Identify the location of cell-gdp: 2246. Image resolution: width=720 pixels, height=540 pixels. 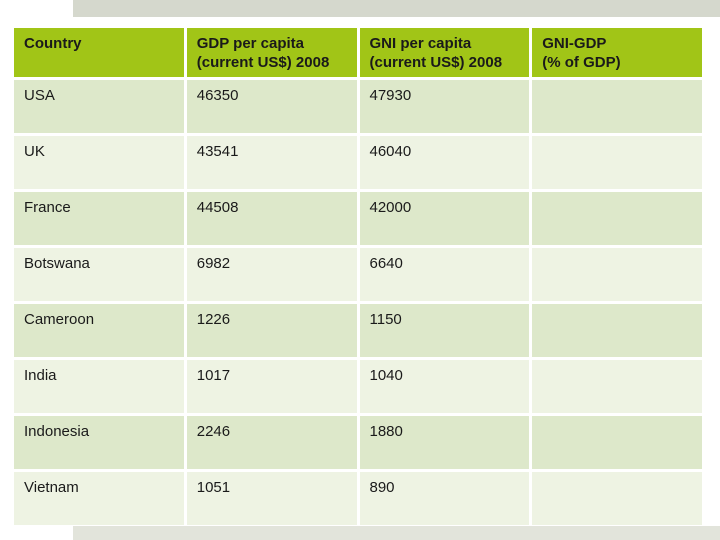
(271, 442).